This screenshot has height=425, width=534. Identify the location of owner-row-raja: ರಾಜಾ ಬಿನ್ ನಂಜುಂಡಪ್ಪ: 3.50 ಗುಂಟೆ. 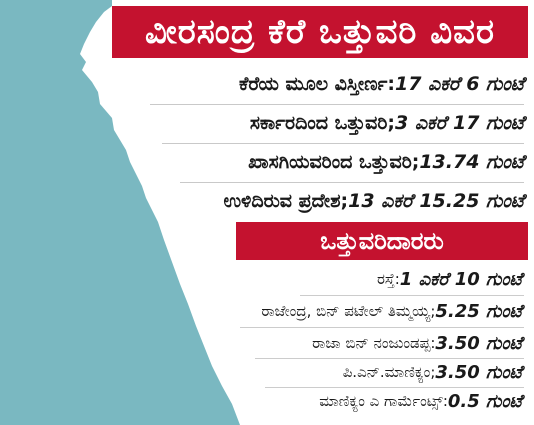
(417, 343).